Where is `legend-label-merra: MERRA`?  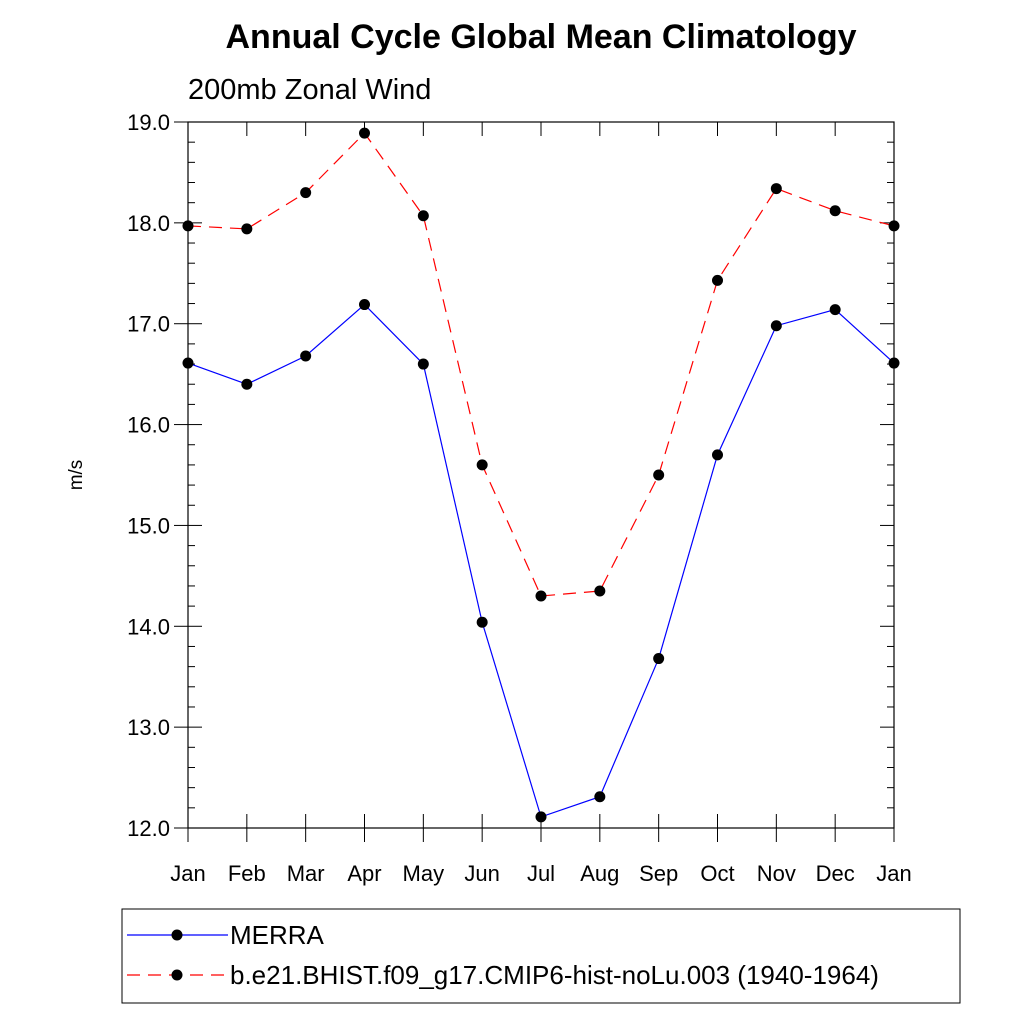
legend-label-merra: MERRA is located at coordinates (277, 935).